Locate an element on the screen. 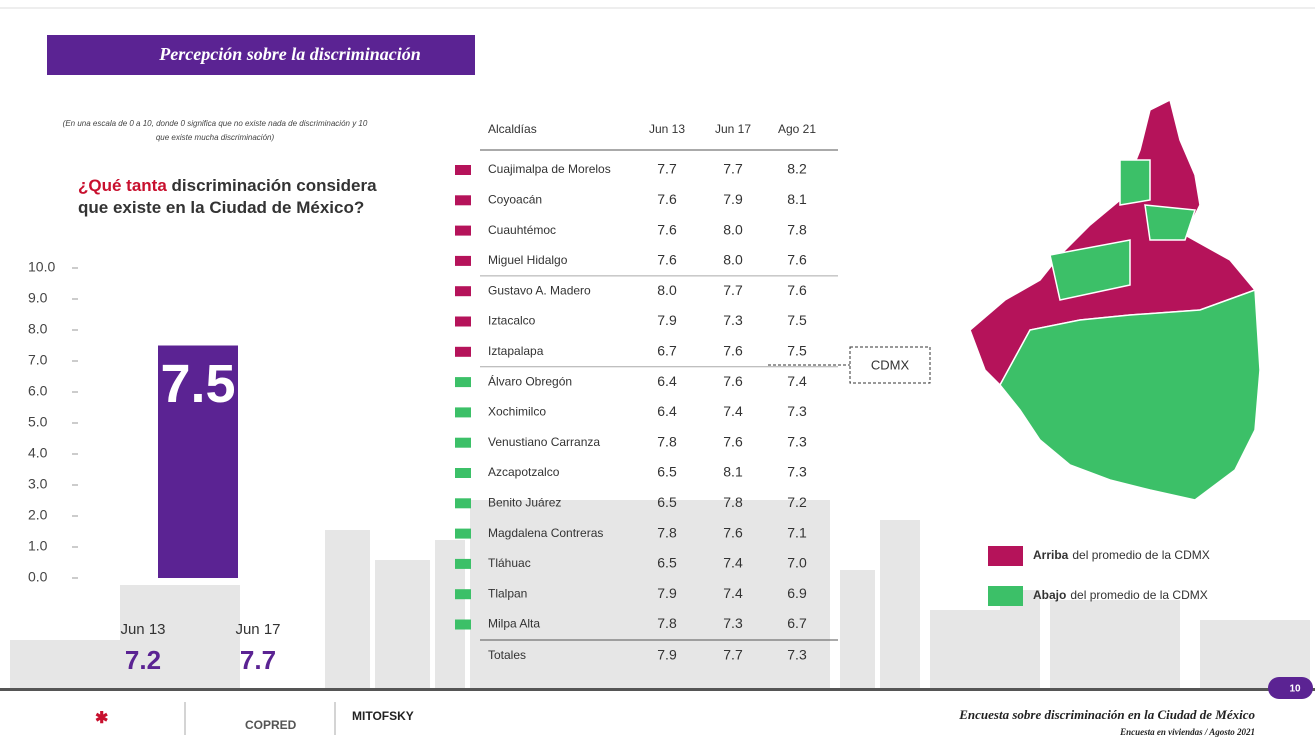  map-label: CDMX is located at coordinates (890, 364).